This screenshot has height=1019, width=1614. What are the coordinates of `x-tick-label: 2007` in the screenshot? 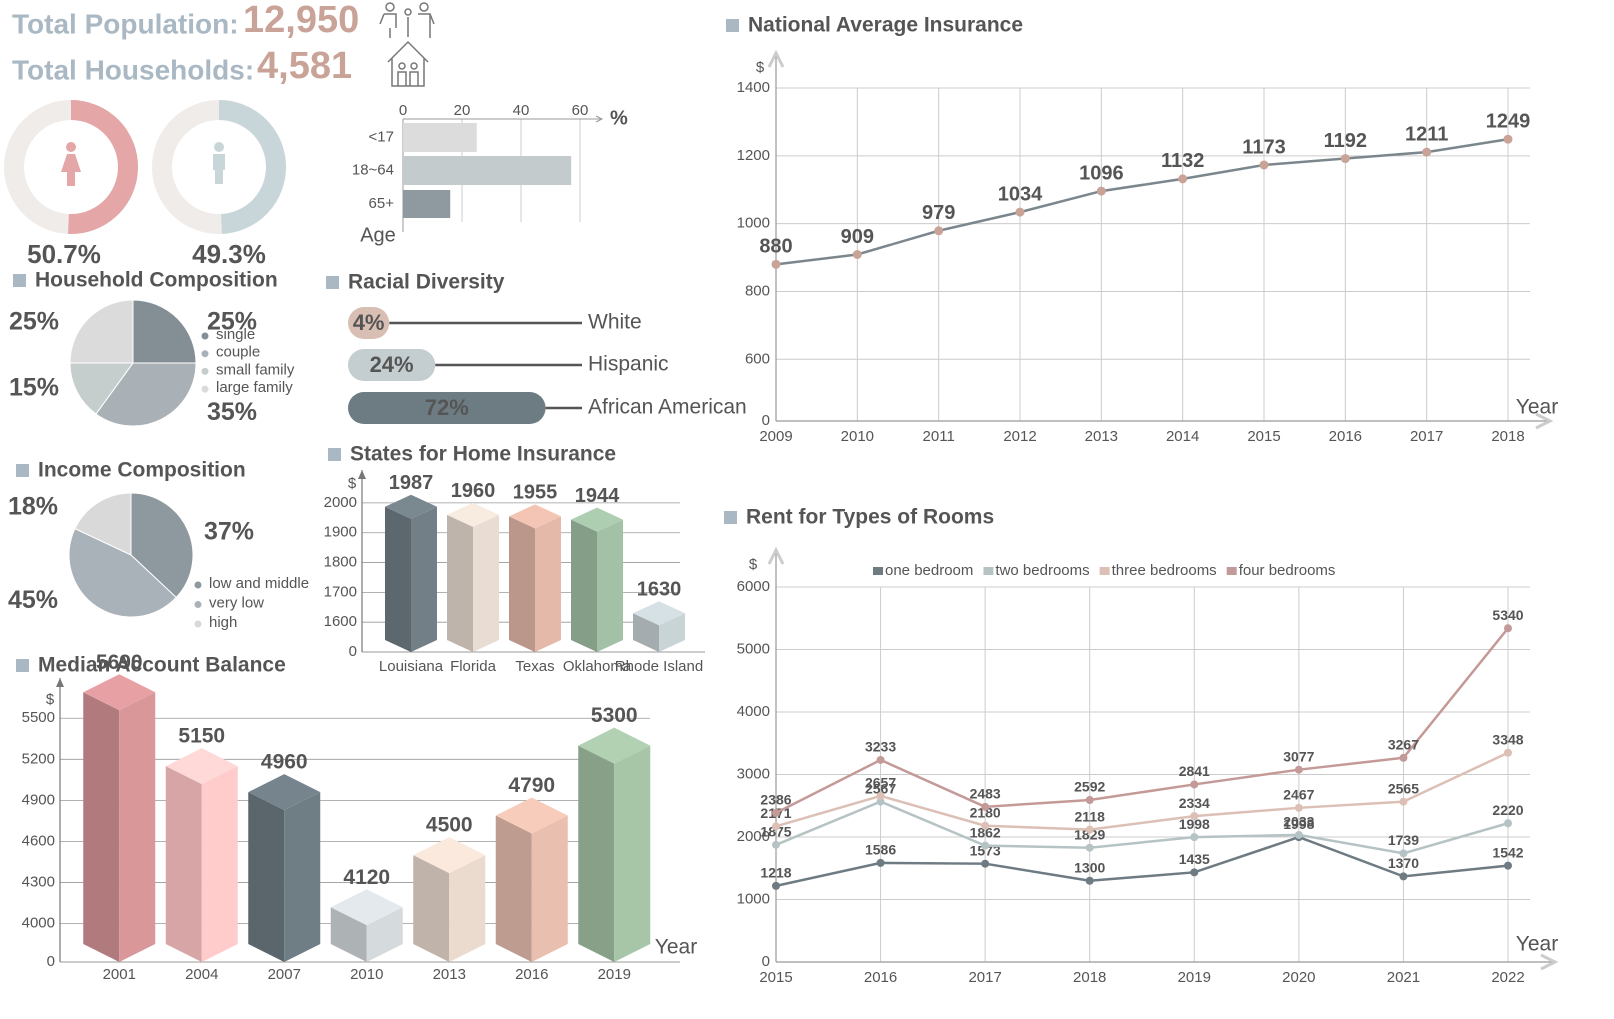 It's located at (284, 974).